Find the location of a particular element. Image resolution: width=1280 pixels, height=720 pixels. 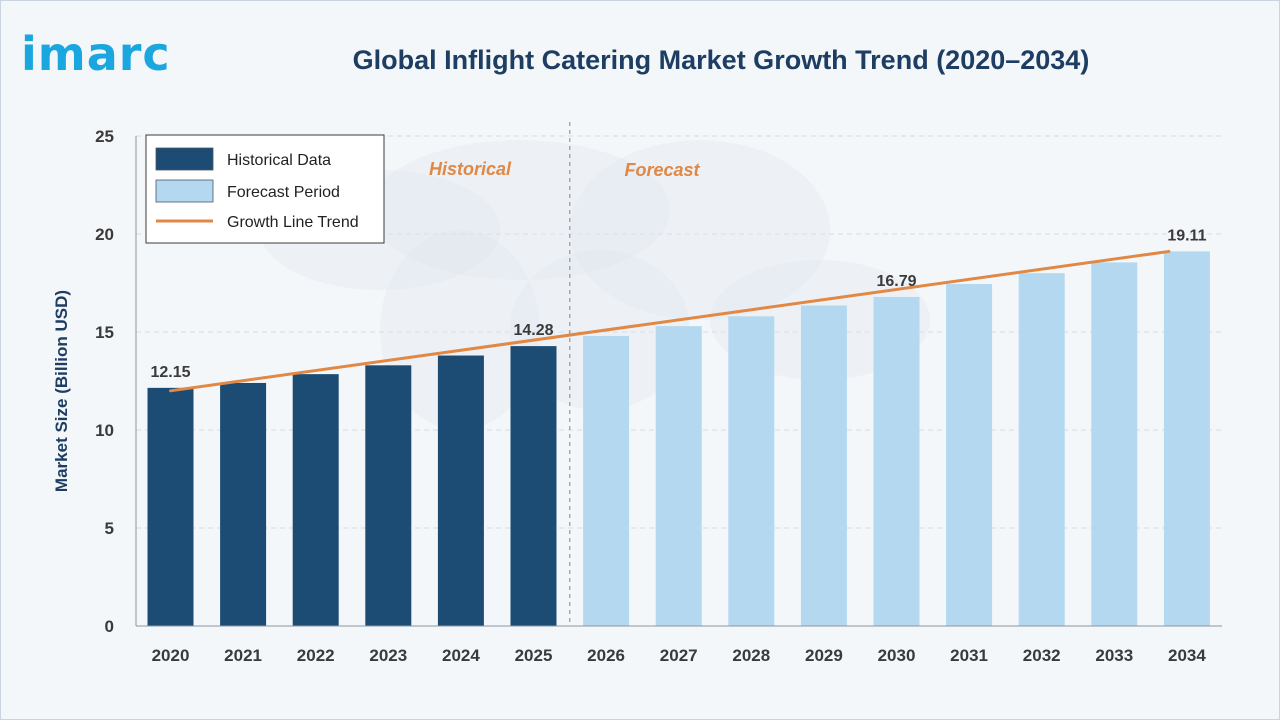

data-label-2020: 12.15 is located at coordinates (170, 372).